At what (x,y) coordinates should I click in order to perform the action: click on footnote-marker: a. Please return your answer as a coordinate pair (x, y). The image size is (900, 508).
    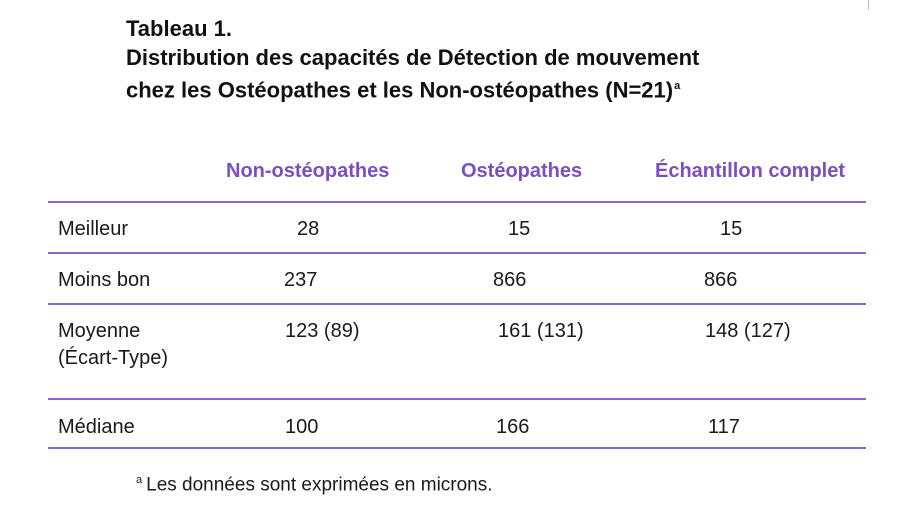
    Looking at the image, I should click on (139, 480).